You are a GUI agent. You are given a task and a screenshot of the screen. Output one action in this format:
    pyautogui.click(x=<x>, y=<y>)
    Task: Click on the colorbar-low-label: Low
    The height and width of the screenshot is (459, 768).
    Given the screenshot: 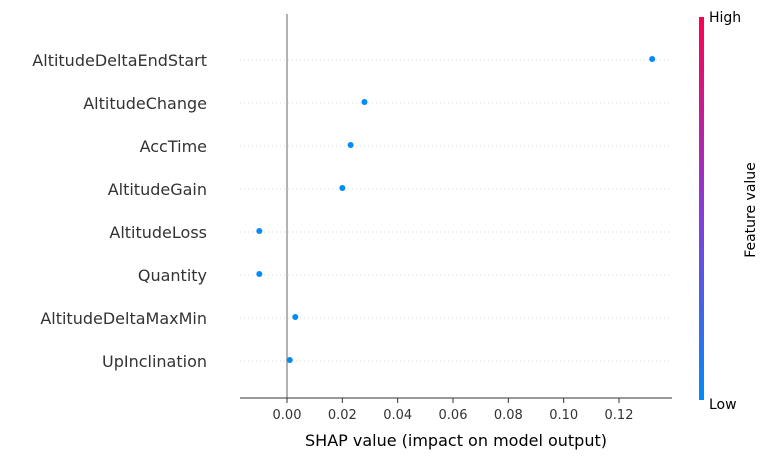 What is the action you would take?
    pyautogui.click(x=723, y=405)
    